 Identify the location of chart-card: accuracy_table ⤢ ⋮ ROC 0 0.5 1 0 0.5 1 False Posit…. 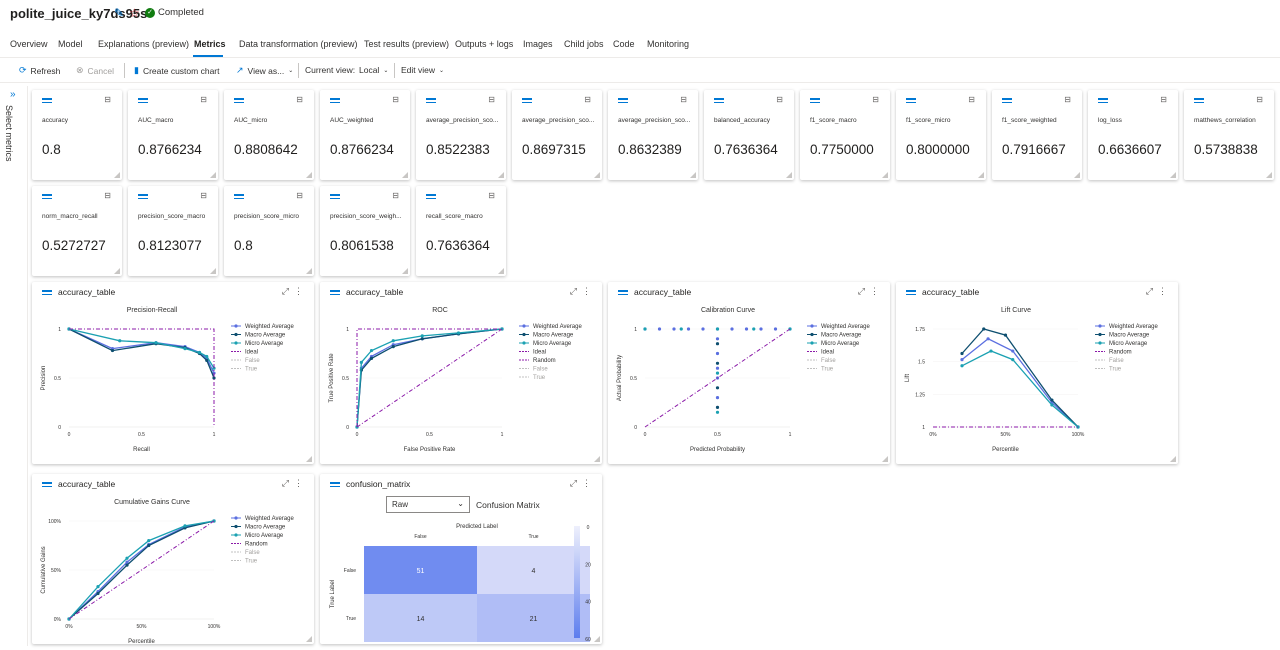
(461, 373).